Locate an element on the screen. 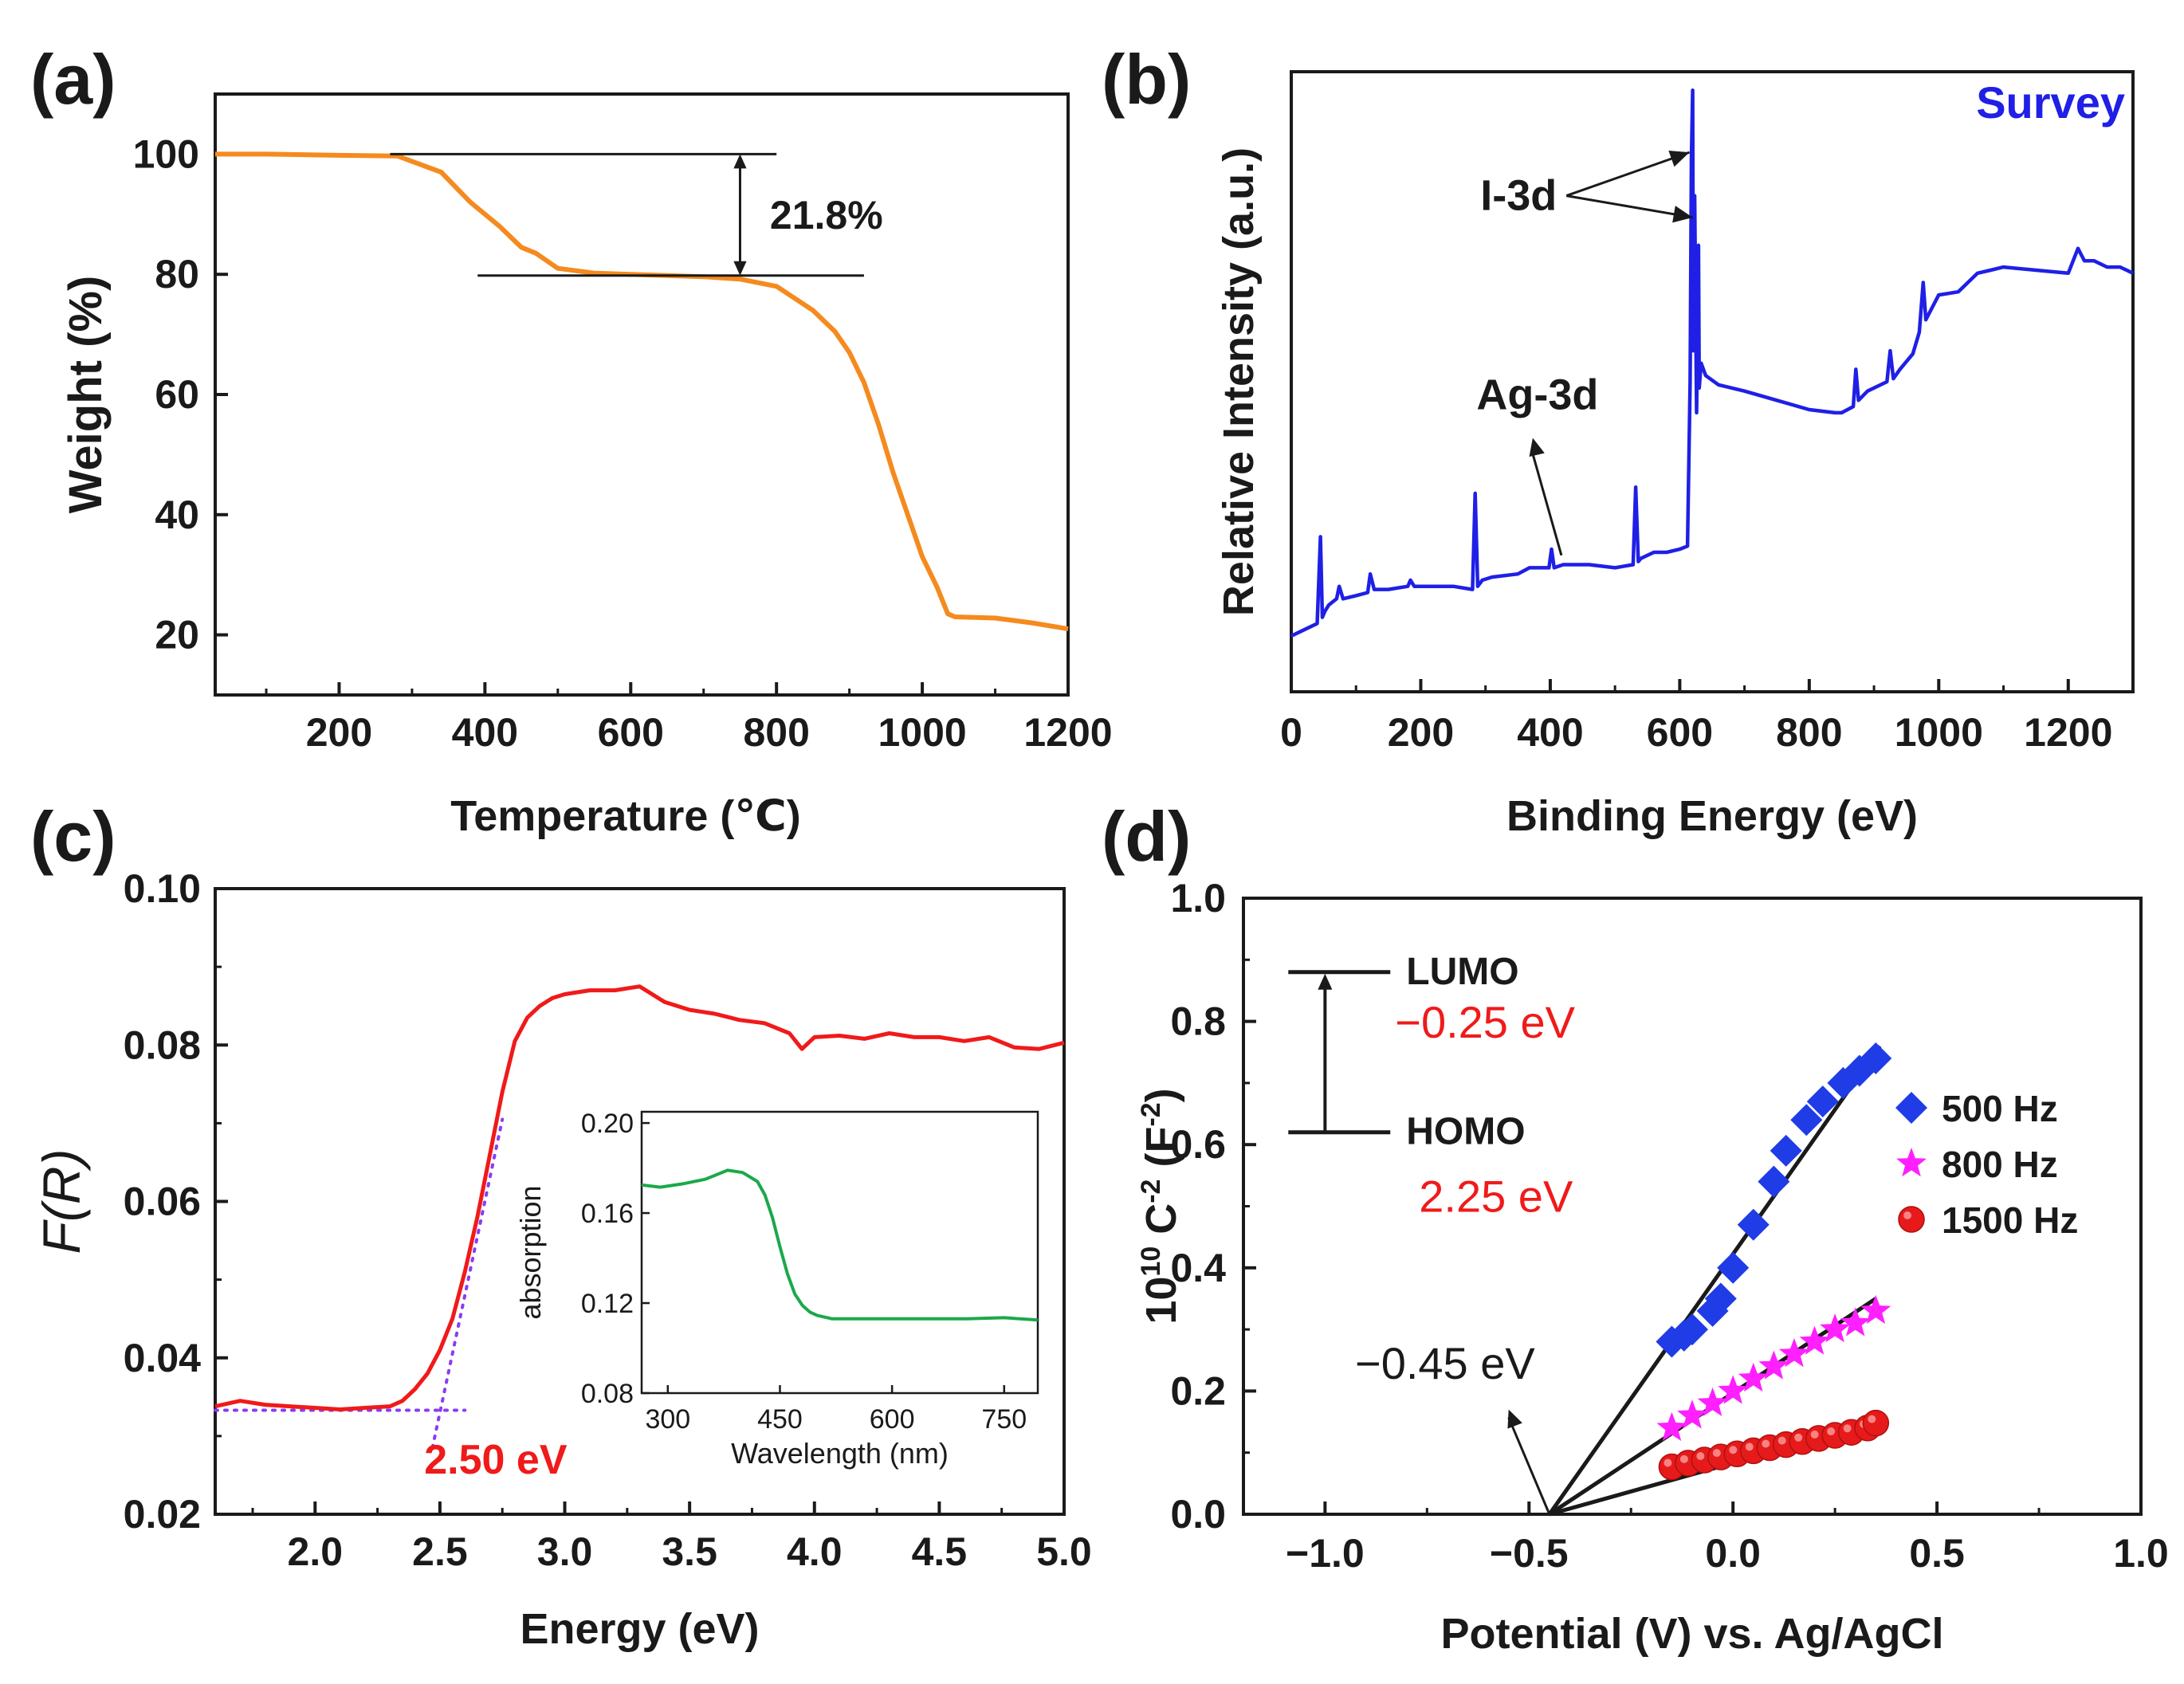 Image resolution: width=2184 pixels, height=1684 pixels. x-tick-label: 300 is located at coordinates (667, 1419).